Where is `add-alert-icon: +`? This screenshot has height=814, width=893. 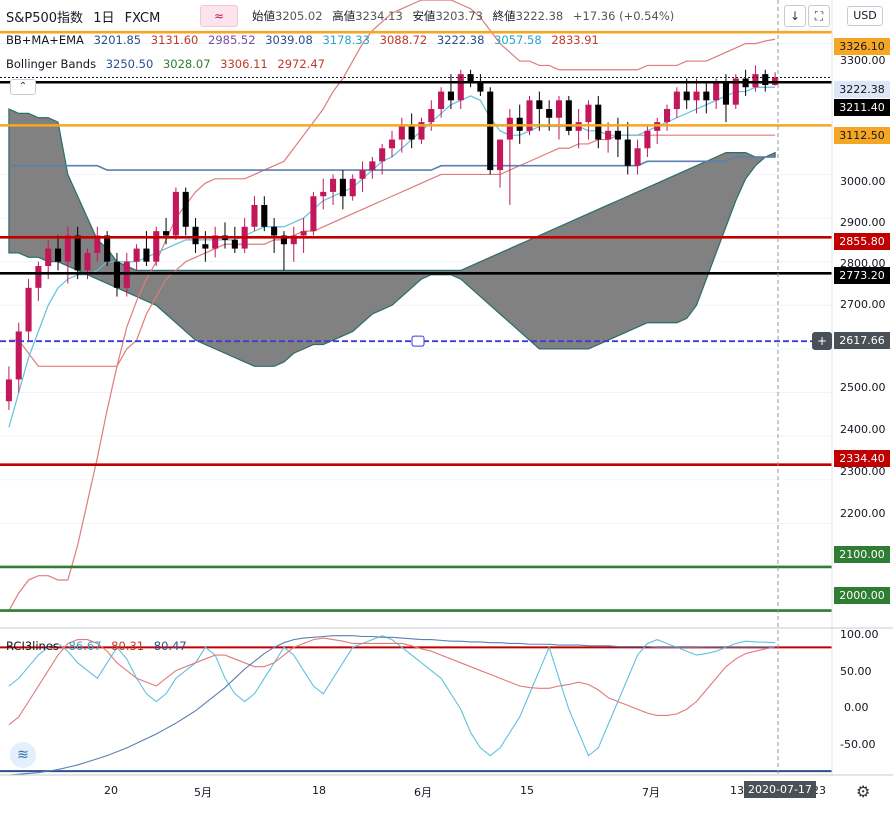
add-alert-icon: + is located at coordinates (822, 341).